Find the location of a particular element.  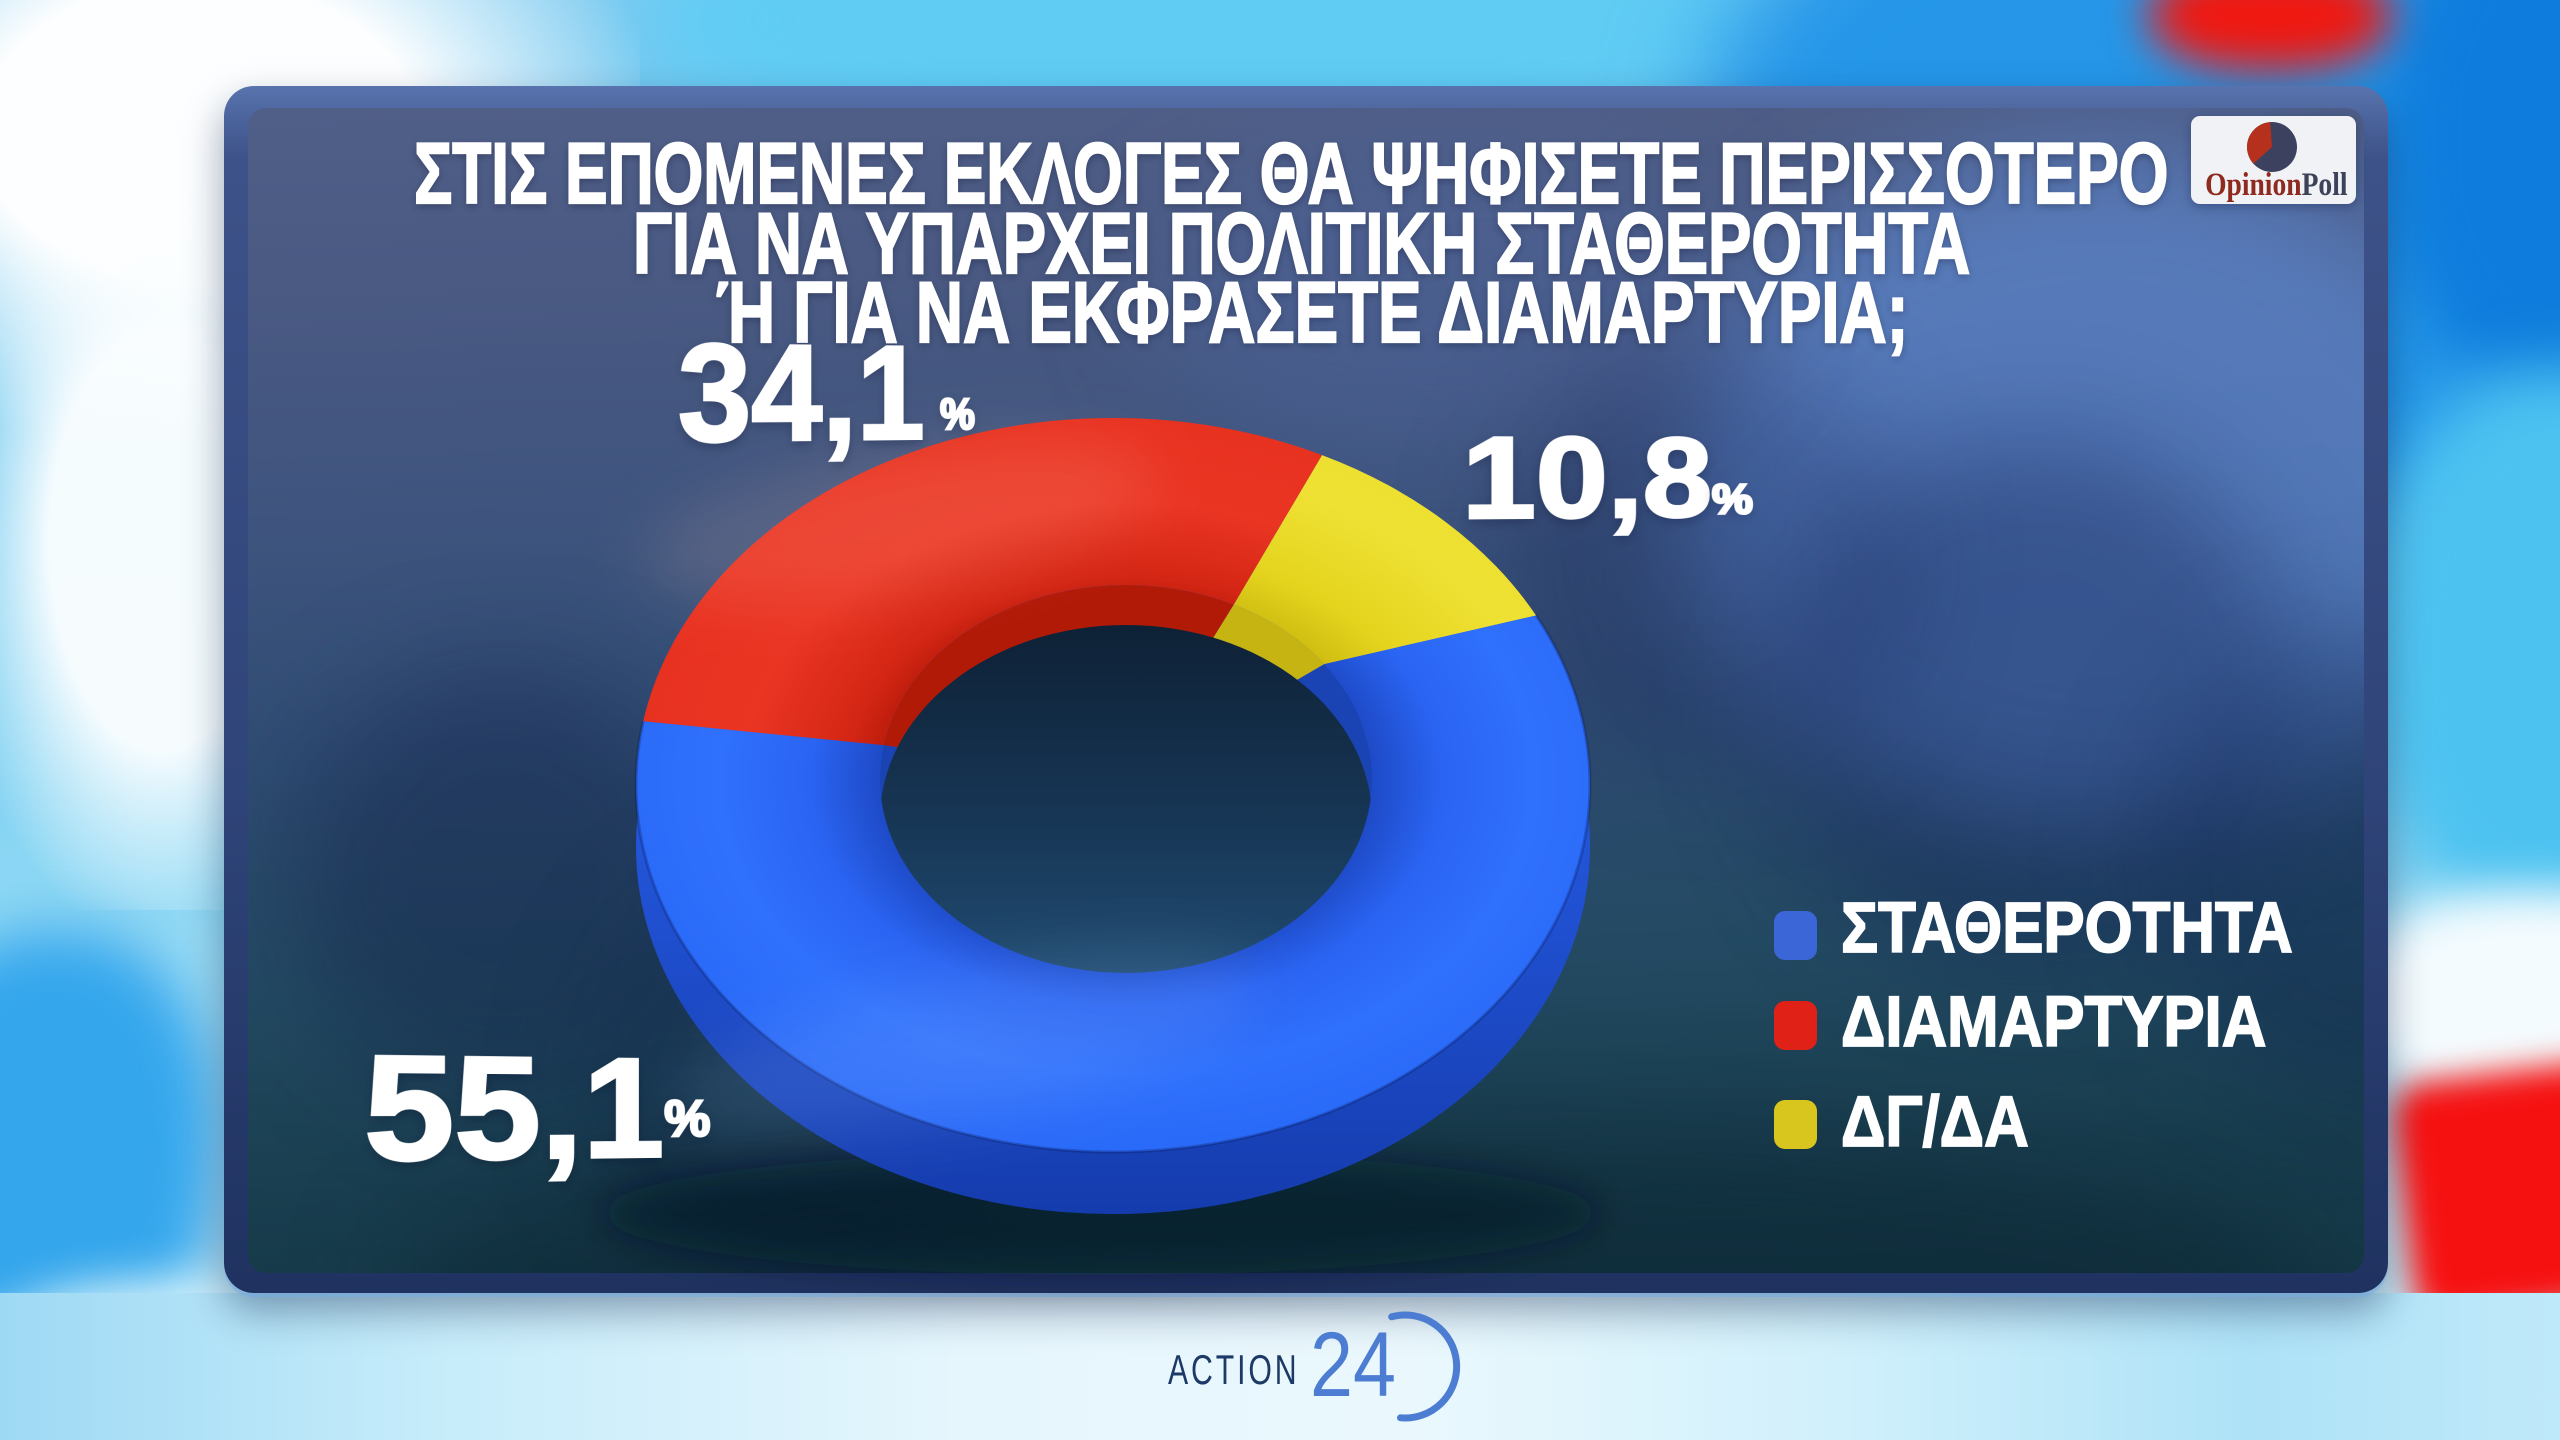

svg-text: 24 is located at coordinates (1353, 1365).